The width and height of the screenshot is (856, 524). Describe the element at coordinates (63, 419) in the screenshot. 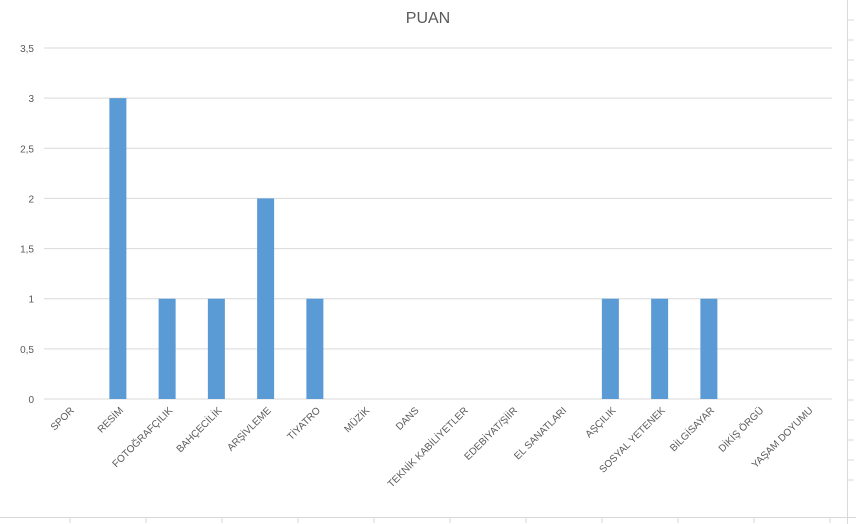

I see `x-category-label: SPOR` at that location.